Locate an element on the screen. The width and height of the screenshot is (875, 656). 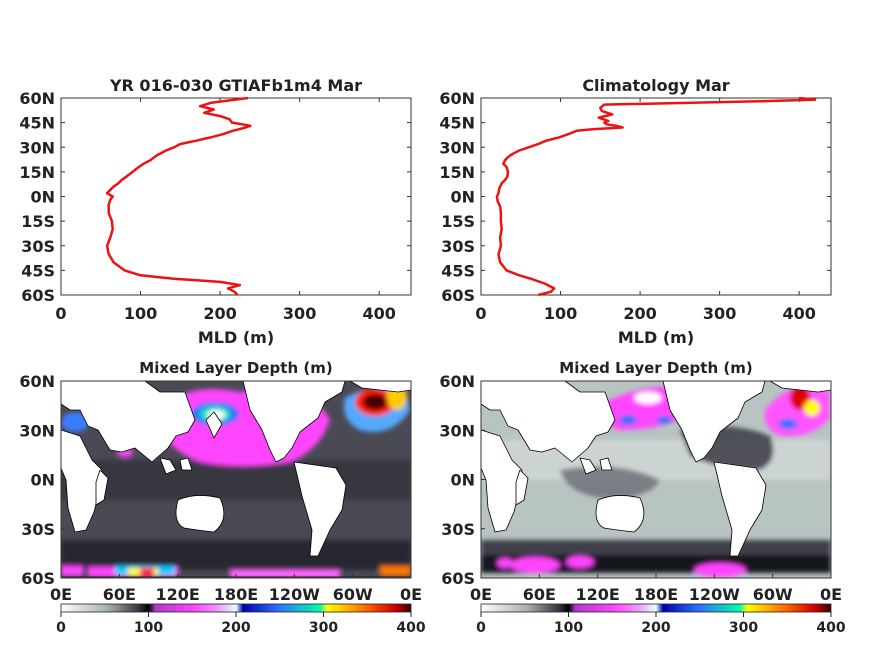
chart-title: YR 016-030 GTIAFb1m4 Mar is located at coordinates (235, 85).